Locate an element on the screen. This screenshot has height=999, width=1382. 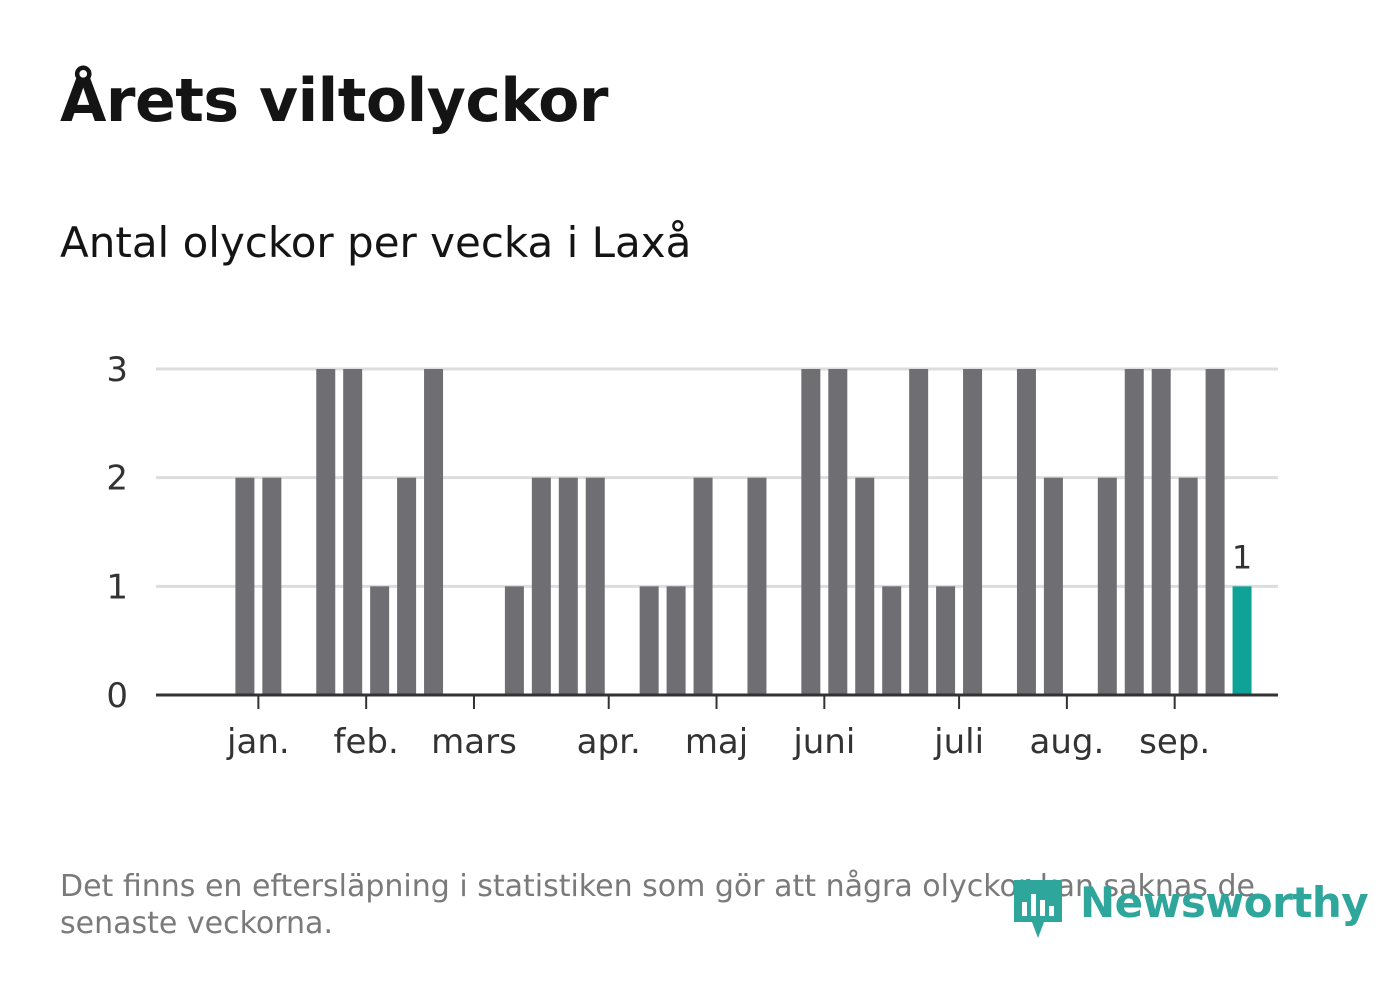
chart-title: Årets viltolyckor is located at coordinates (334, 101).